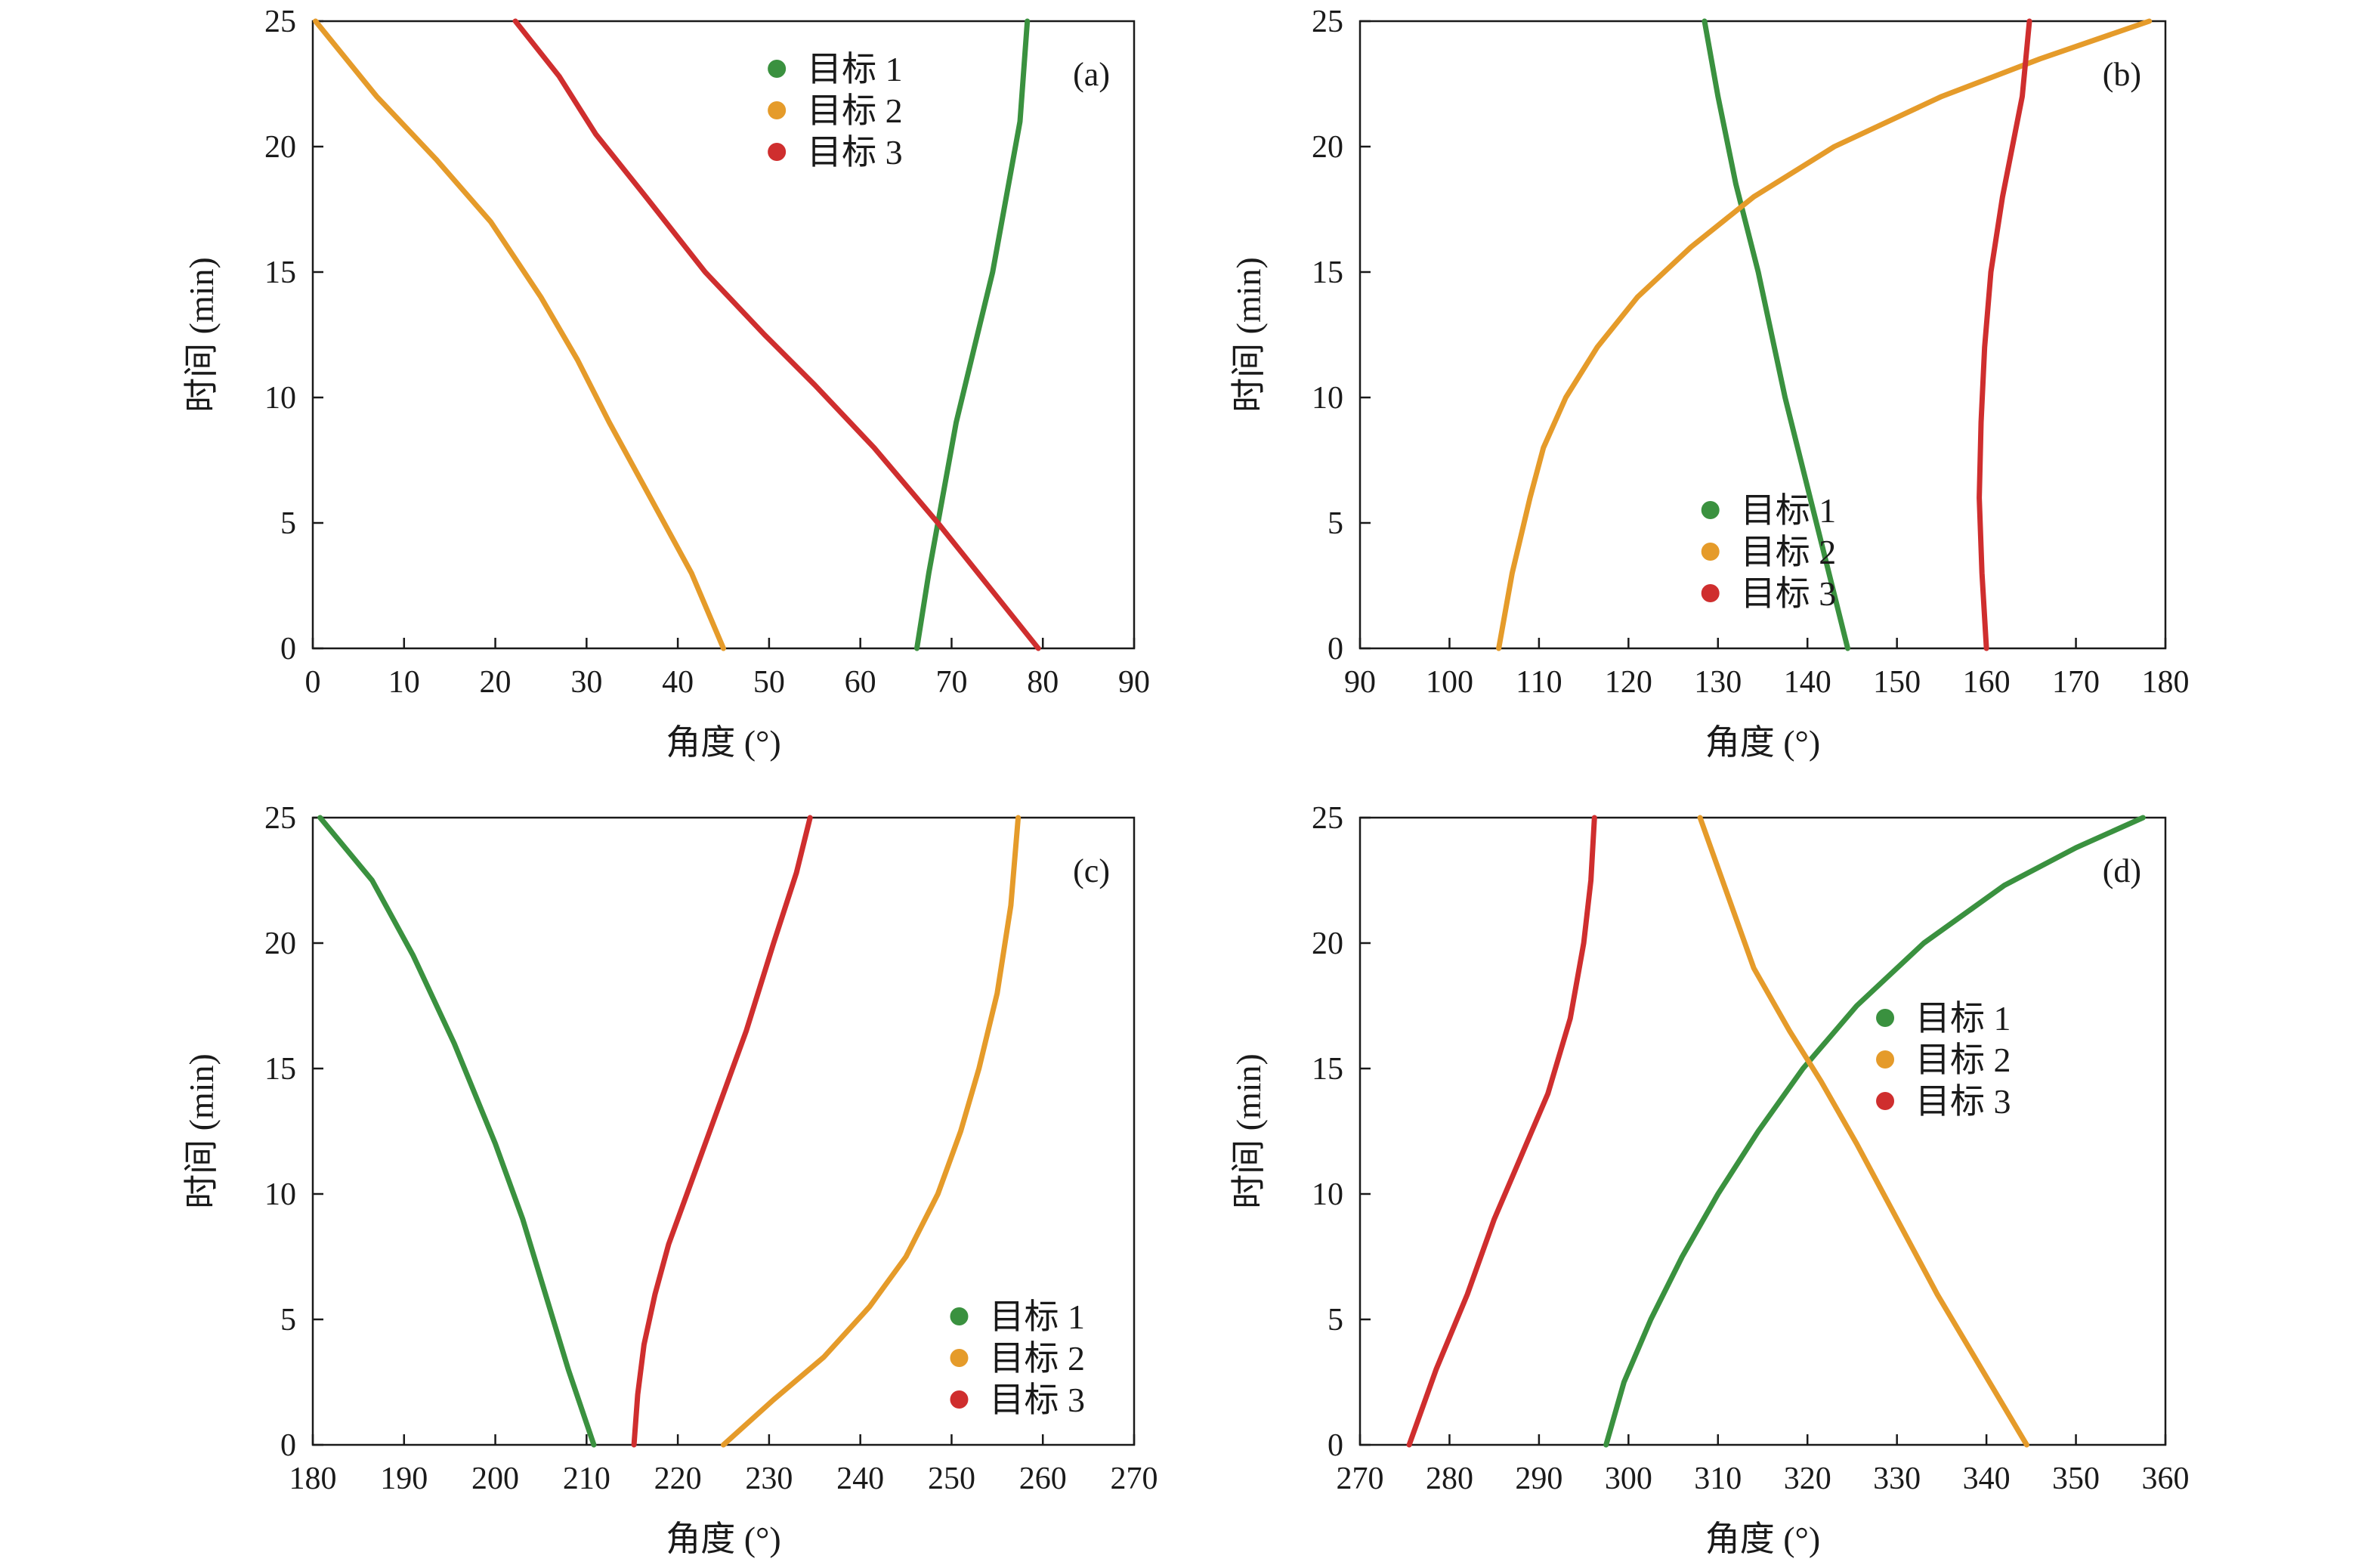 The width and height of the screenshot is (2380, 1565). I want to click on x-tick-label: 240, so click(860, 1478).